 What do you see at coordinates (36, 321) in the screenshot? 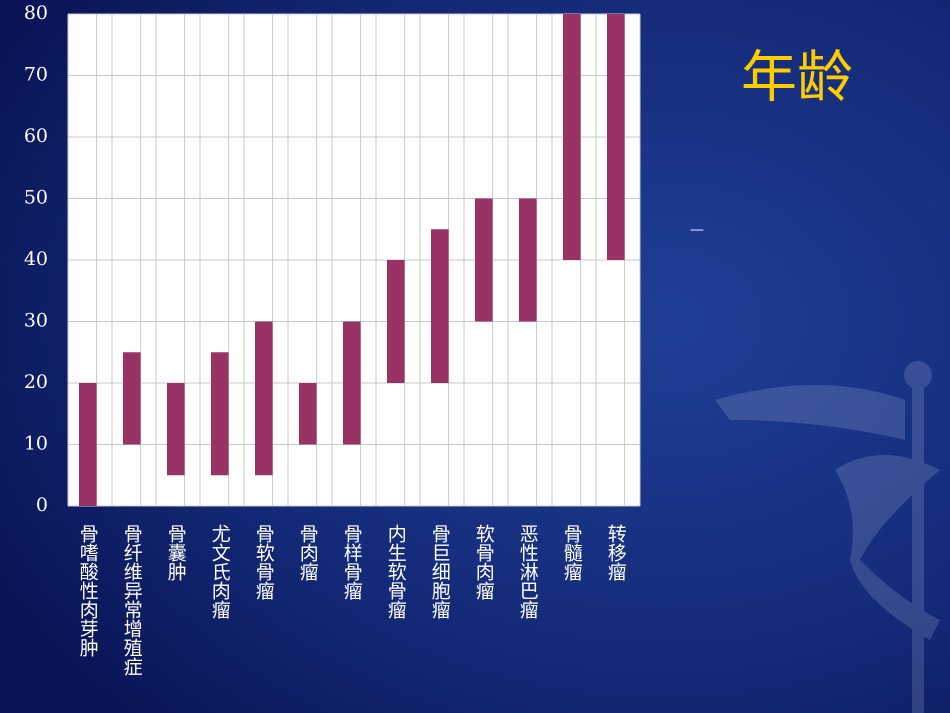
I see `y-tick-label: 30` at bounding box center [36, 321].